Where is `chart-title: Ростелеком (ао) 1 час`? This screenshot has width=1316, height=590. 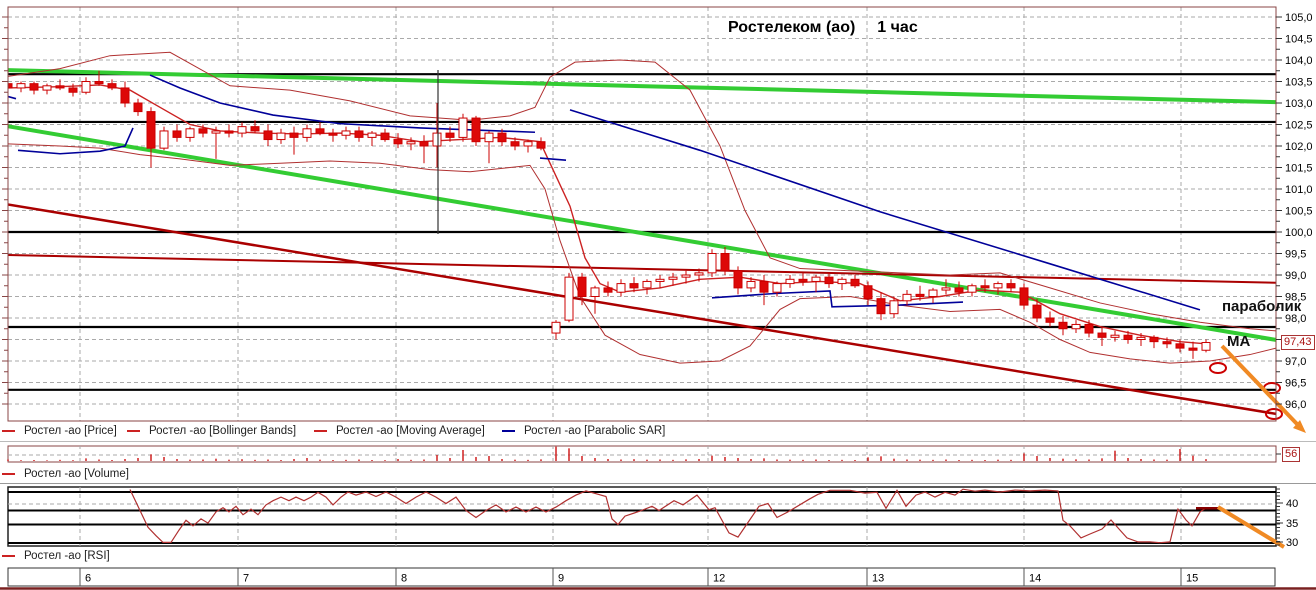
chart-title: Ростелеком (ао) 1 час is located at coordinates (823, 28).